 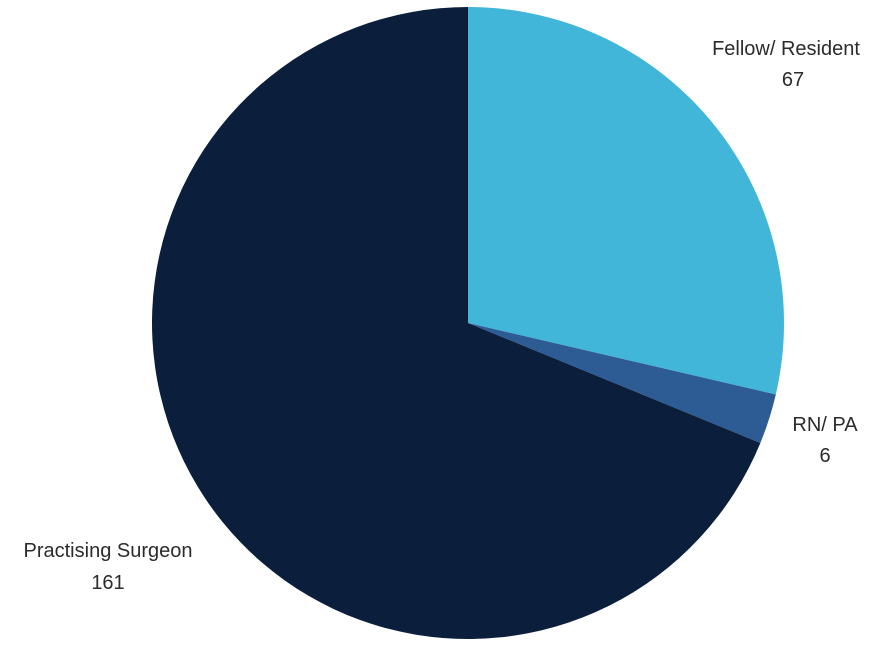 I want to click on slice-label-rn-pa: RN/ PA, so click(x=825, y=425).